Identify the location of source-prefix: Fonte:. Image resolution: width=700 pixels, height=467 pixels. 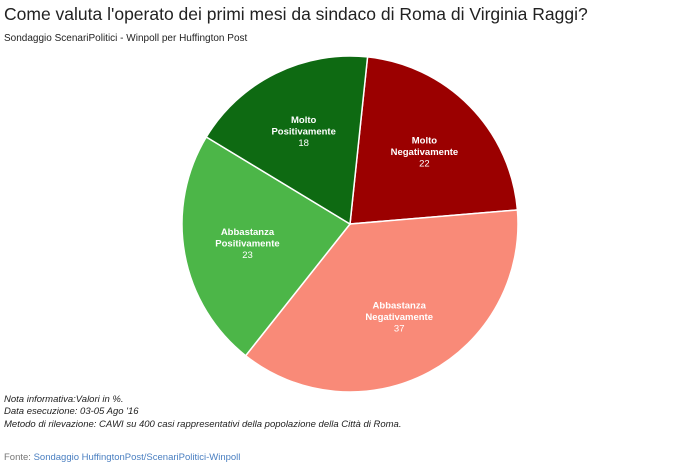
(17, 457).